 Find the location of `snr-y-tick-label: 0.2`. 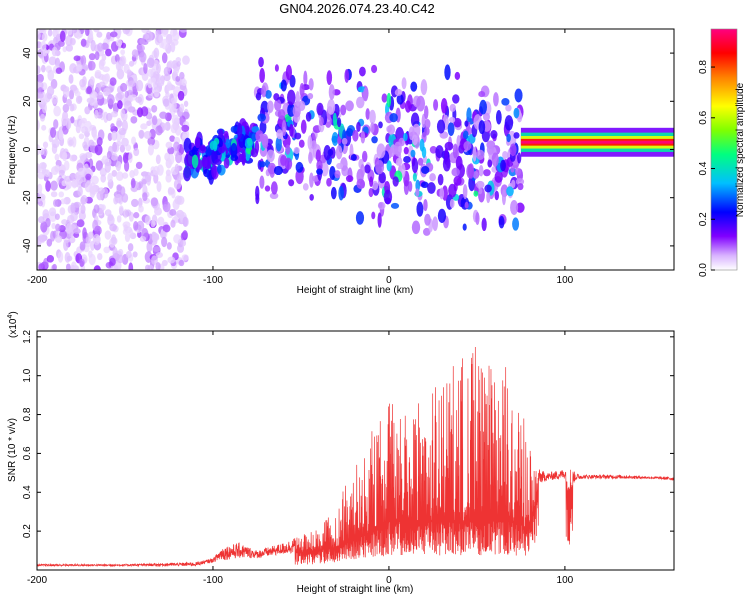

snr-y-tick-label: 0.2 is located at coordinates (27, 531).